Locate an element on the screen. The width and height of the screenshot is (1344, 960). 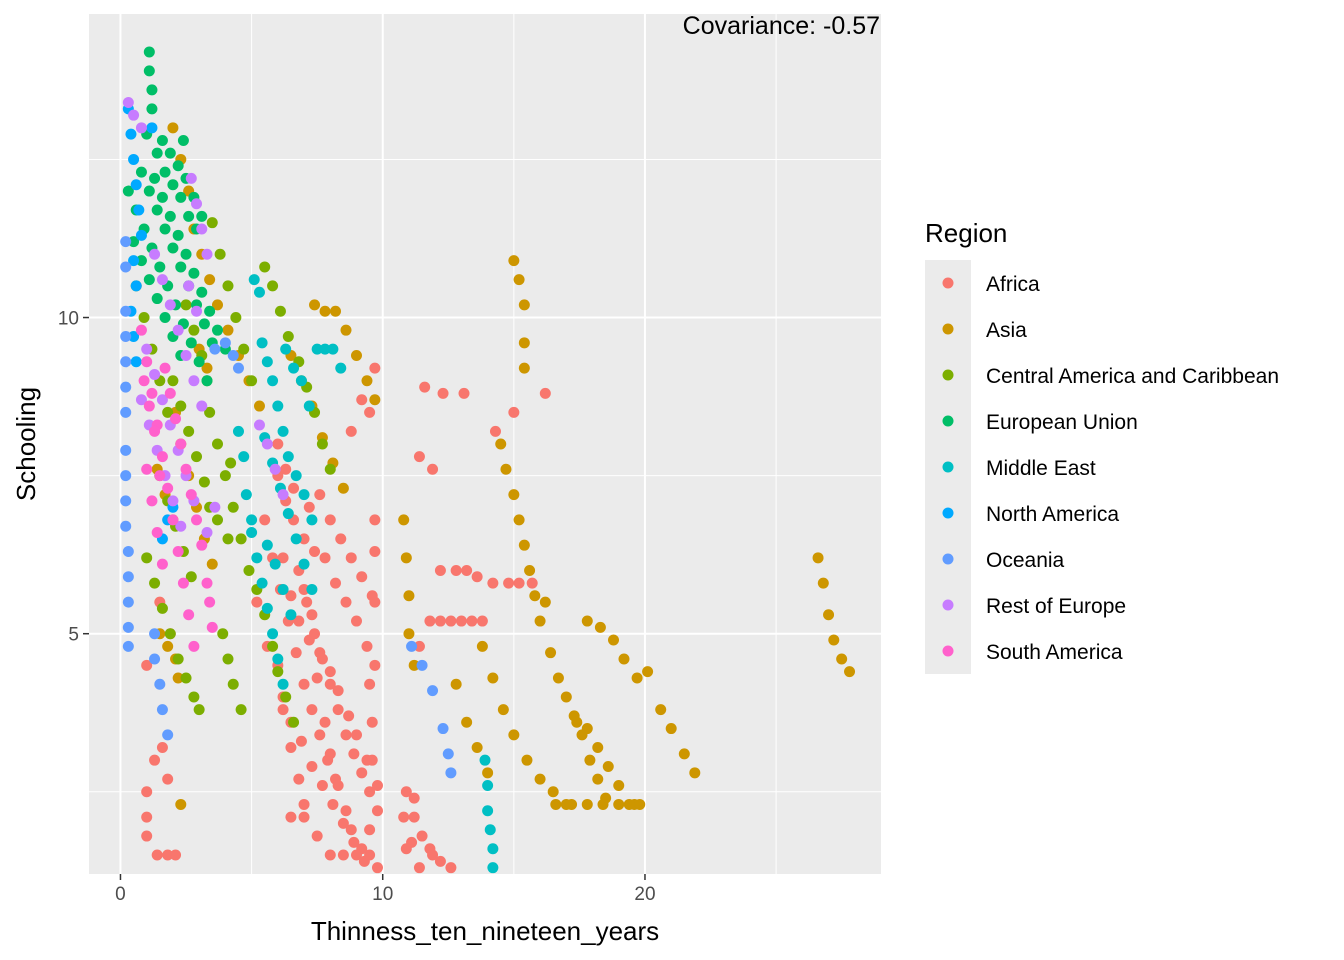
legend-label: Africa is located at coordinates (1013, 284).